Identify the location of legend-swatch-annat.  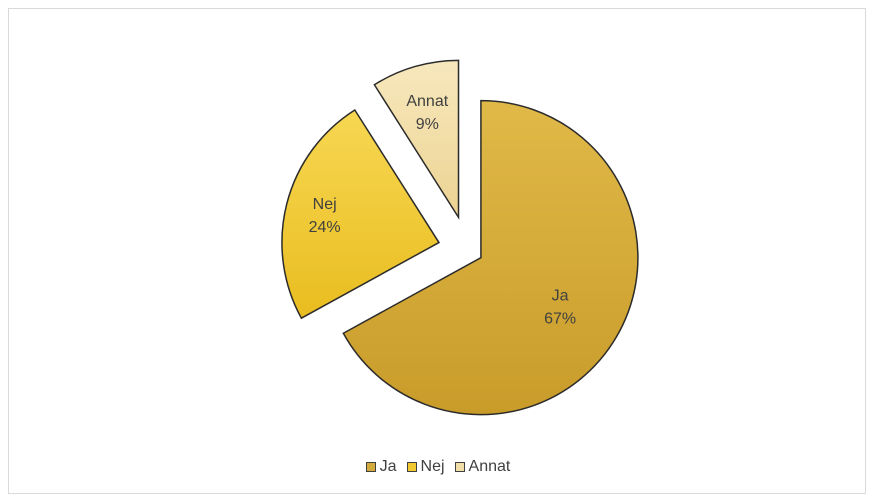
(459, 467).